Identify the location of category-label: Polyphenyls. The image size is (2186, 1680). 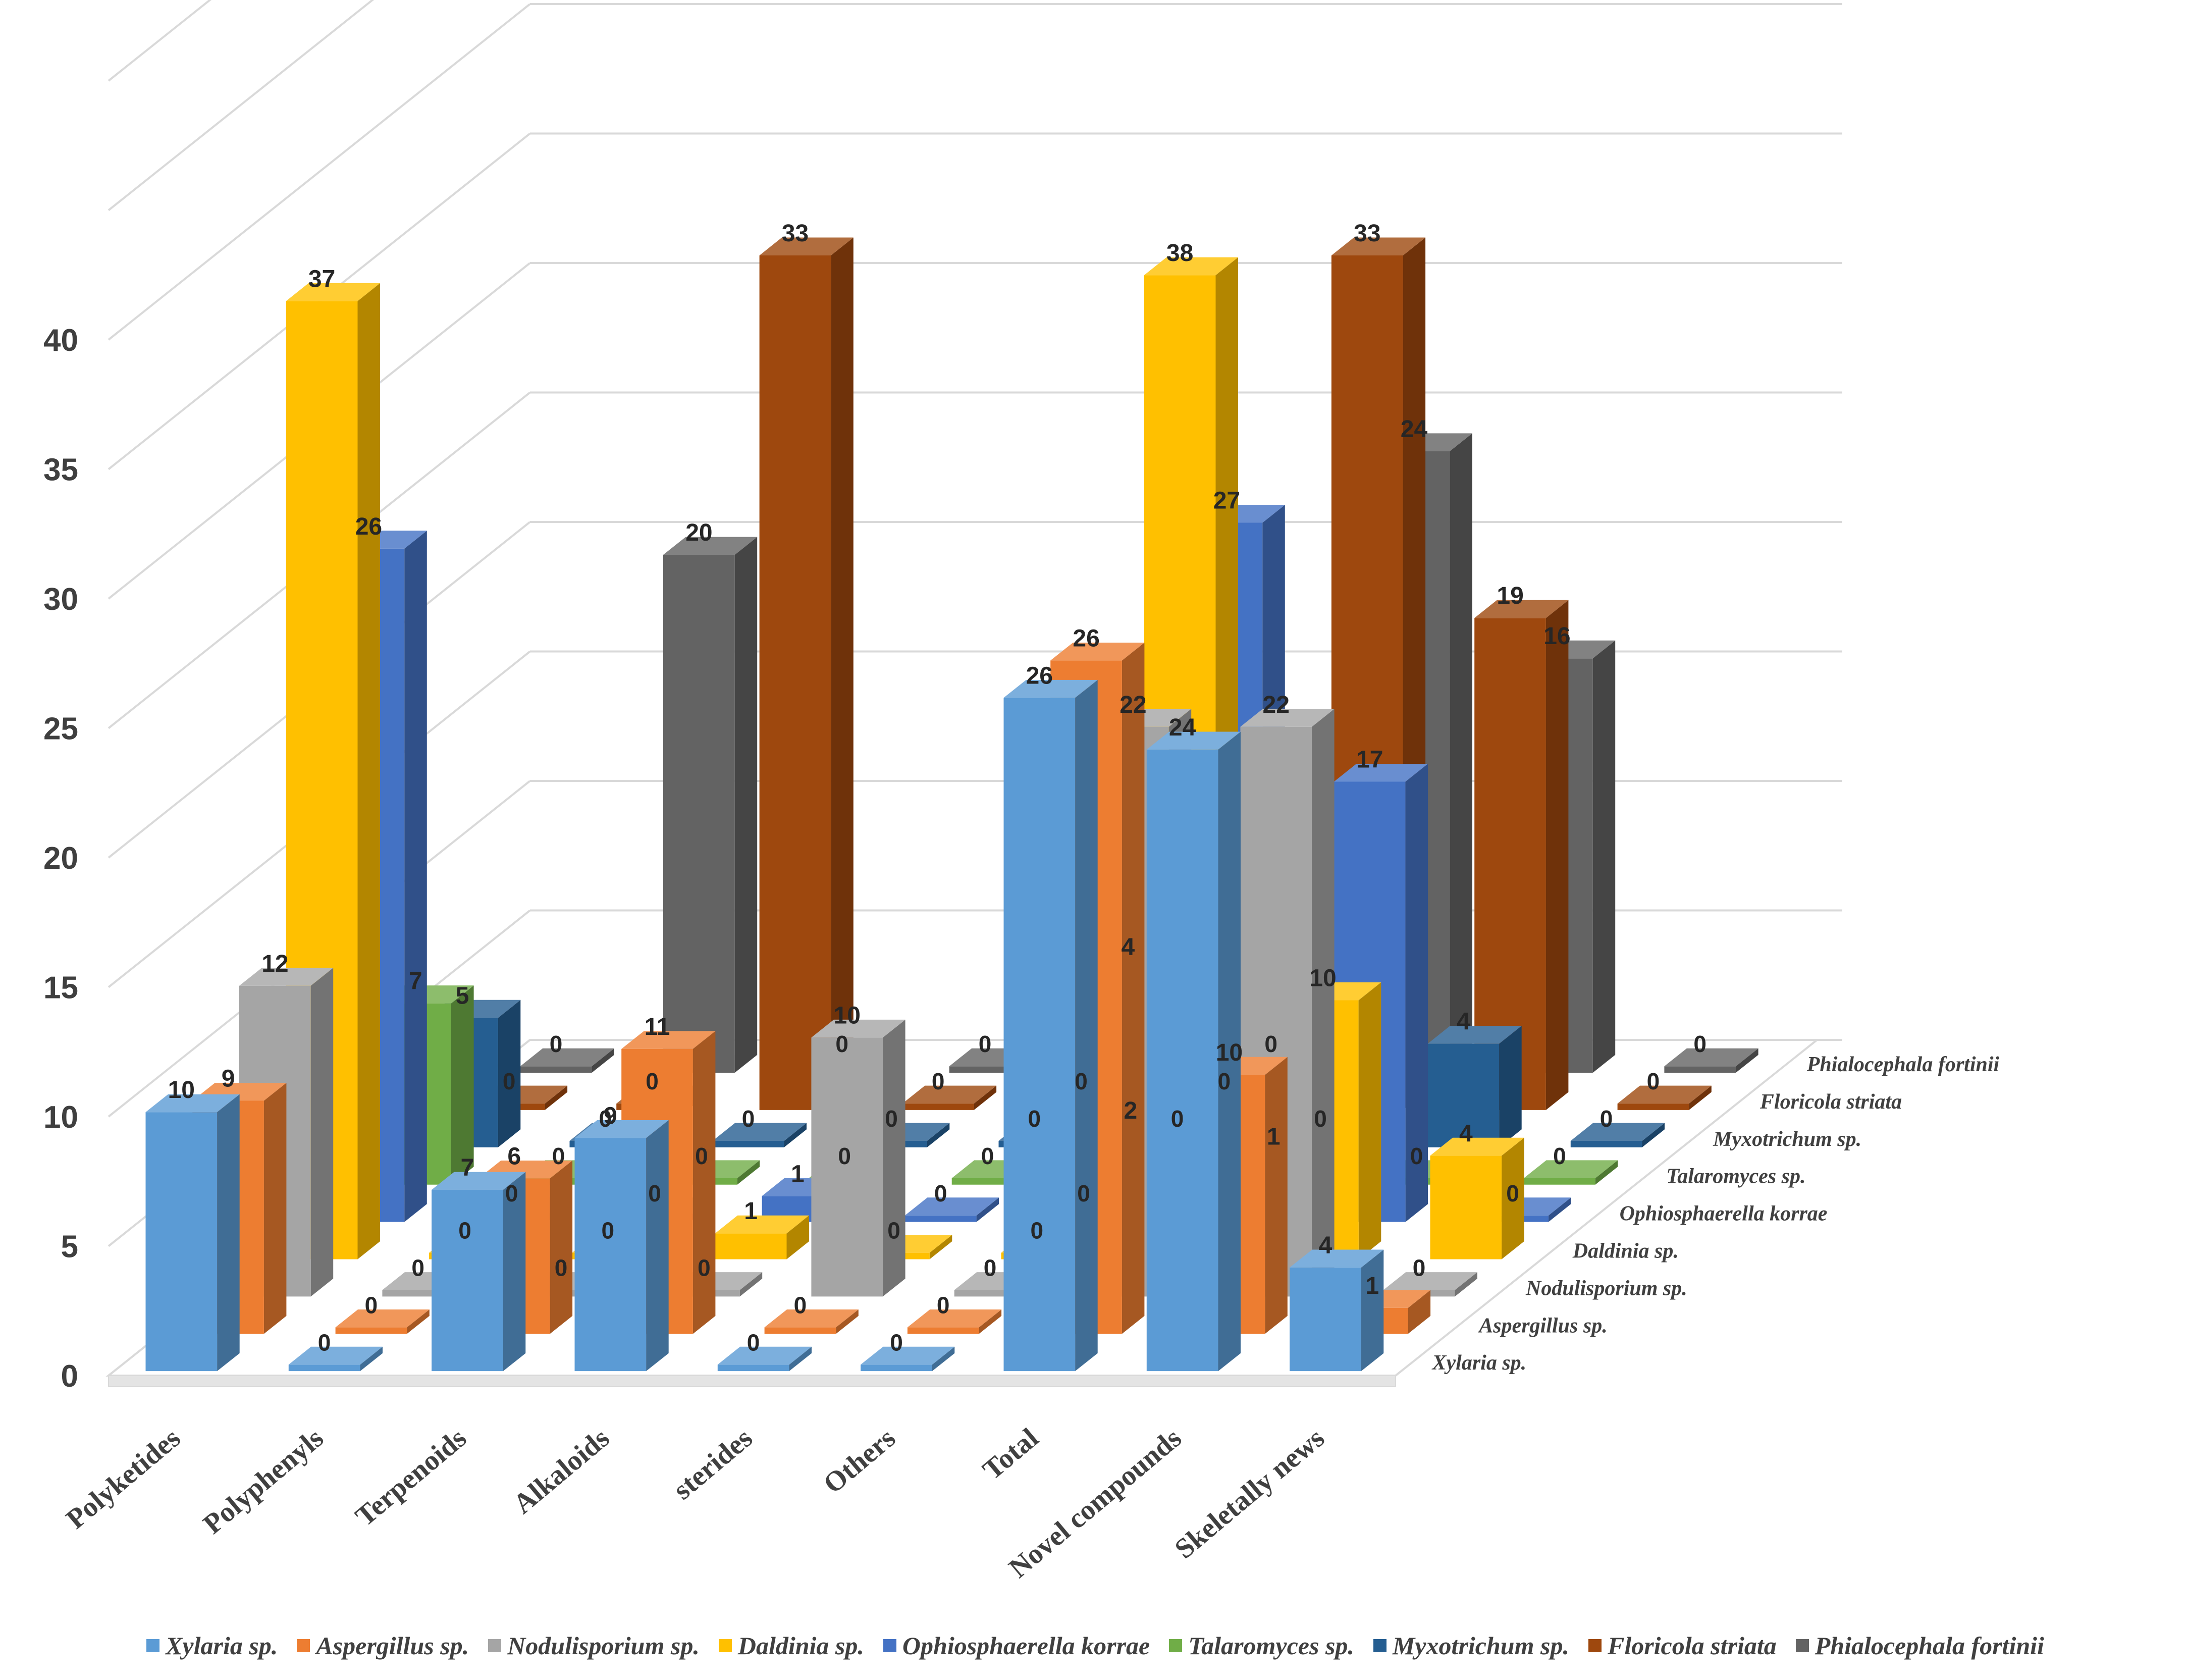
(263, 1481).